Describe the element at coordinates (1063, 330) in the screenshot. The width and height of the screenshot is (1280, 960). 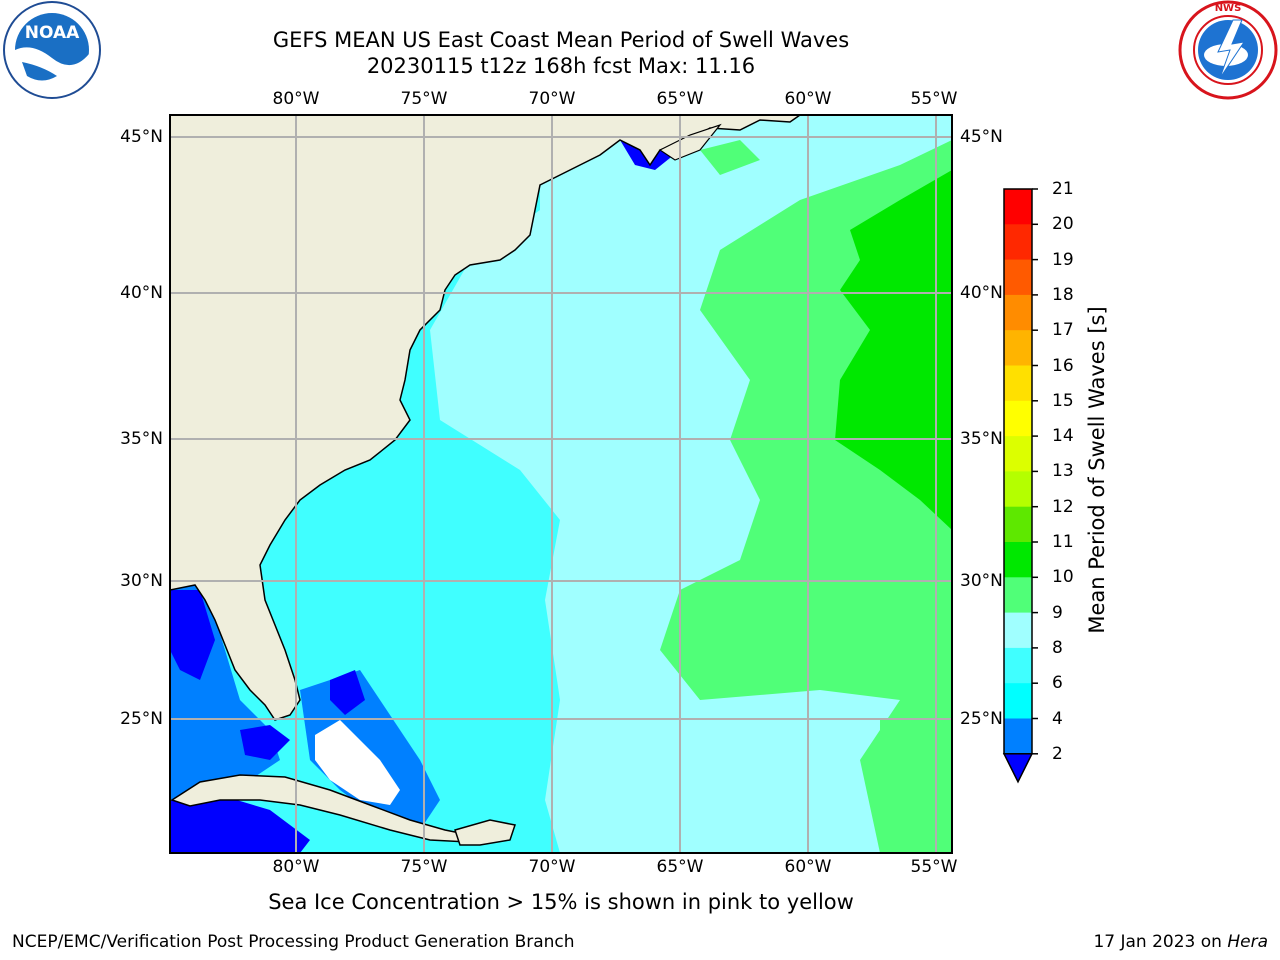
I see `colorbar-tick-label: 17` at that location.